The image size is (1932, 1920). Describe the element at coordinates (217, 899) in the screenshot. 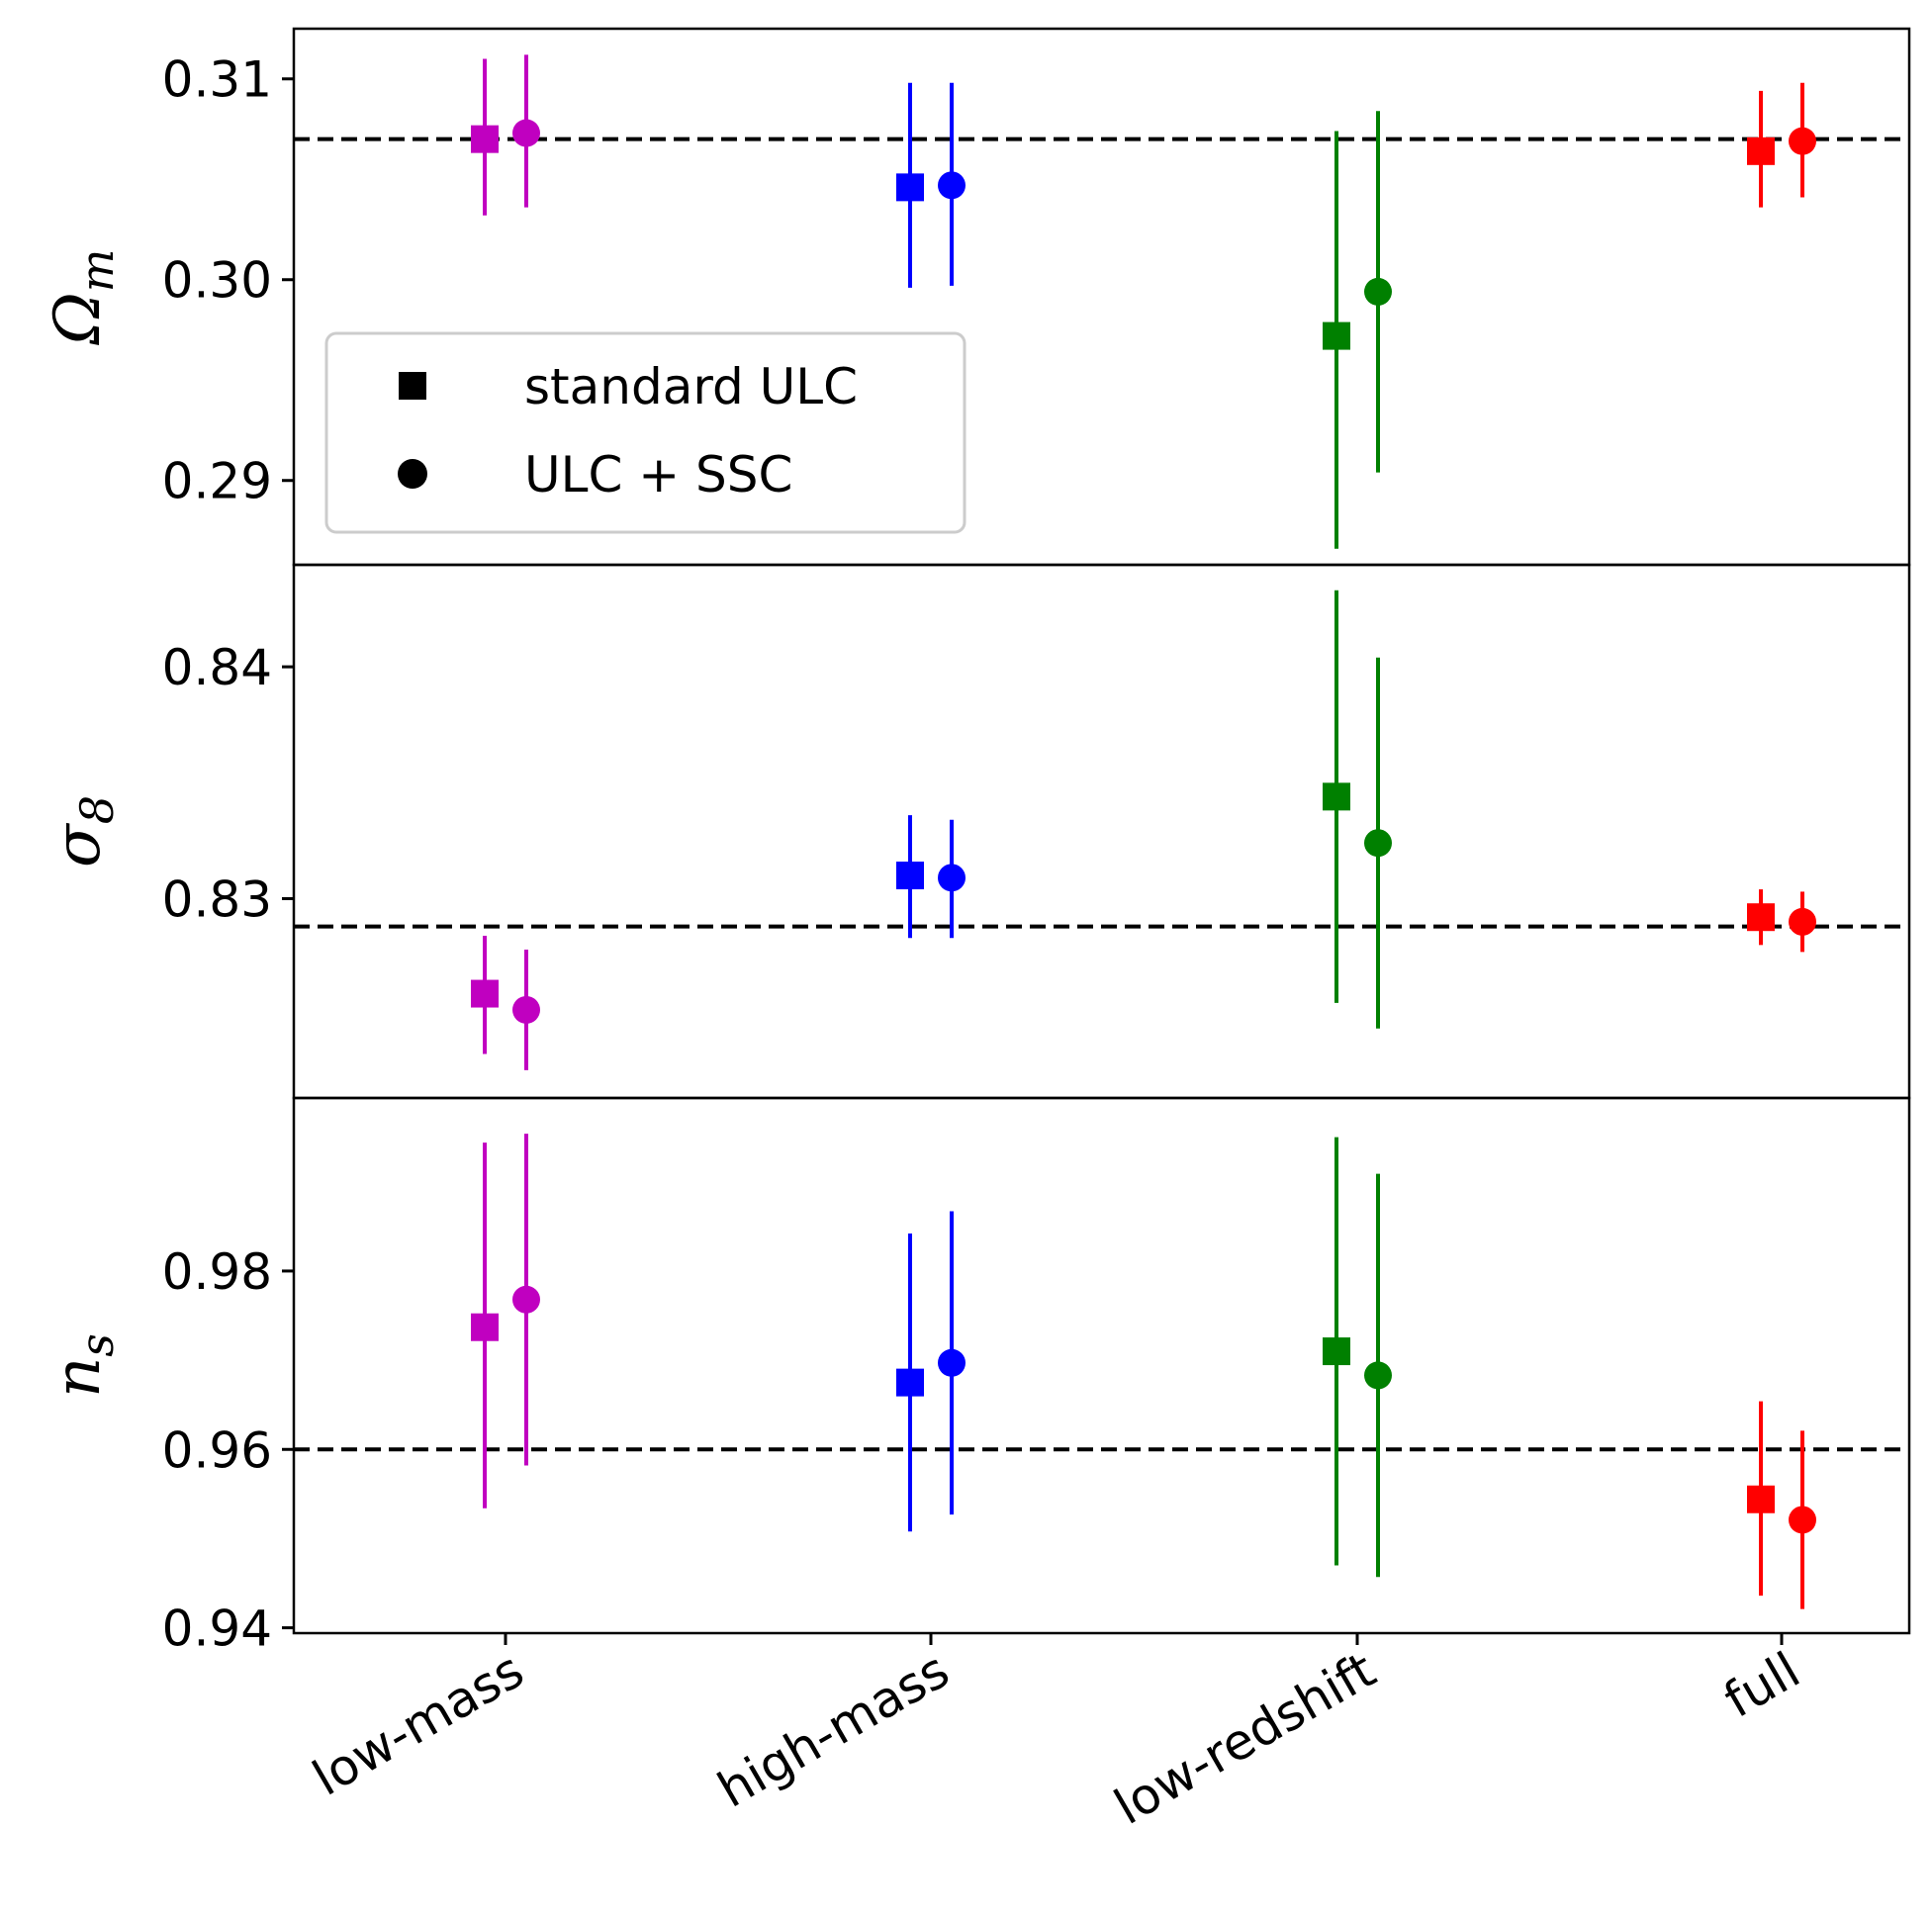

I see `y-tick-label: 0.83` at that location.